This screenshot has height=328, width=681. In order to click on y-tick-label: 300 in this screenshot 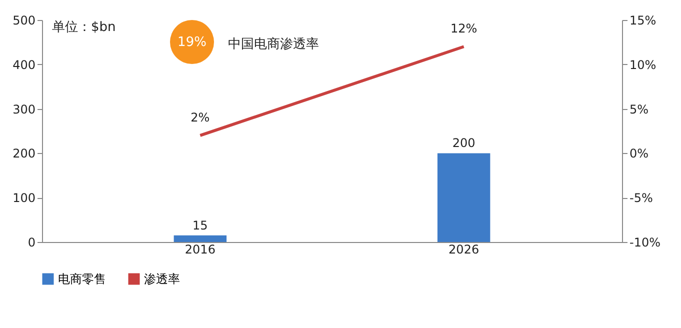, I will do `click(24, 109)`.